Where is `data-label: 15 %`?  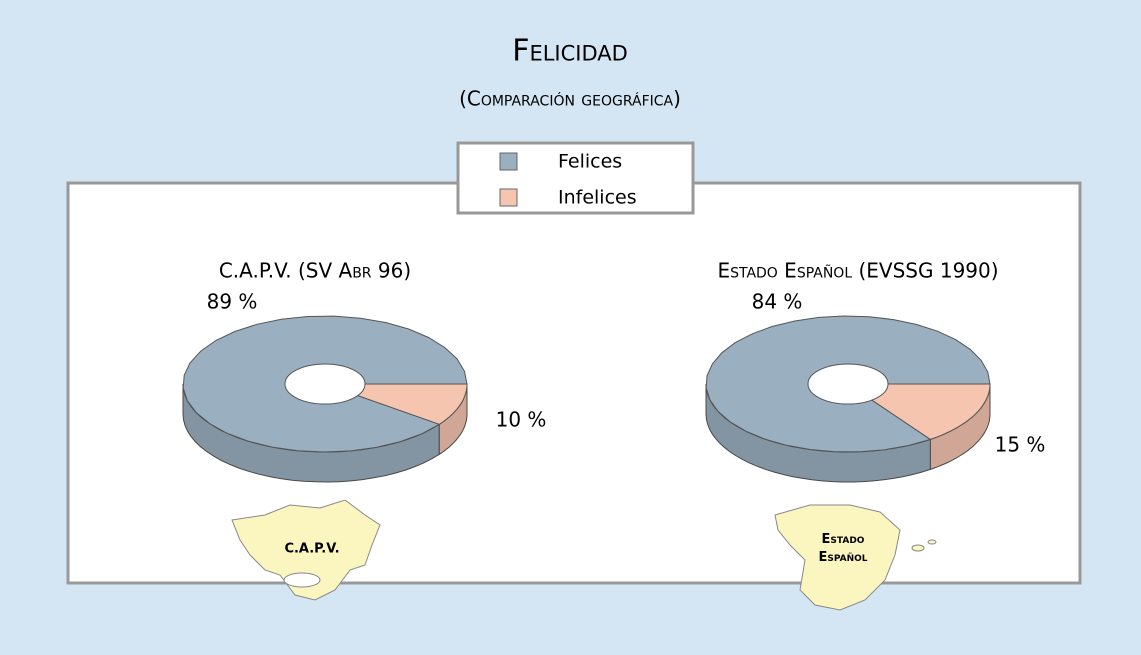
data-label: 15 % is located at coordinates (1020, 445).